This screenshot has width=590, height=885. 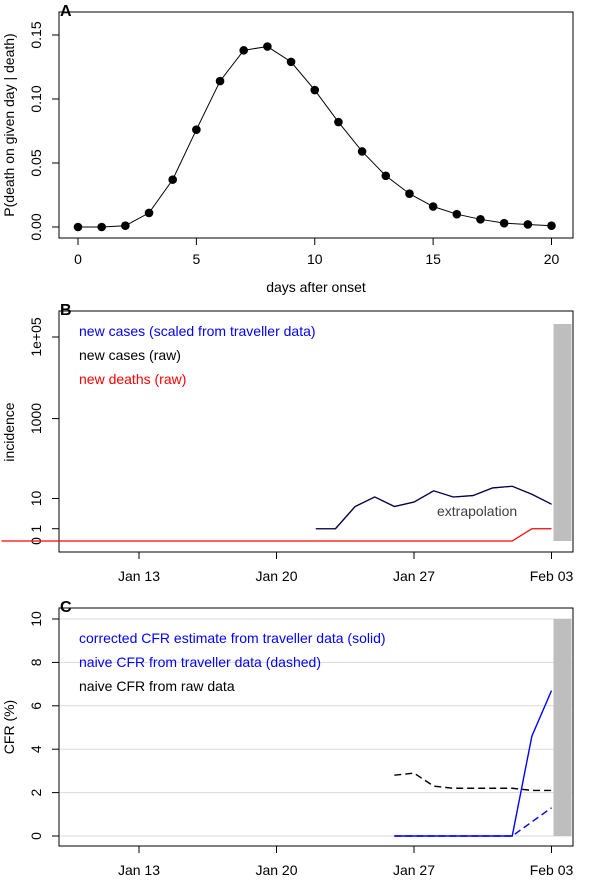 I want to click on panel-b-series-cases-raw, so click(x=433, y=507).